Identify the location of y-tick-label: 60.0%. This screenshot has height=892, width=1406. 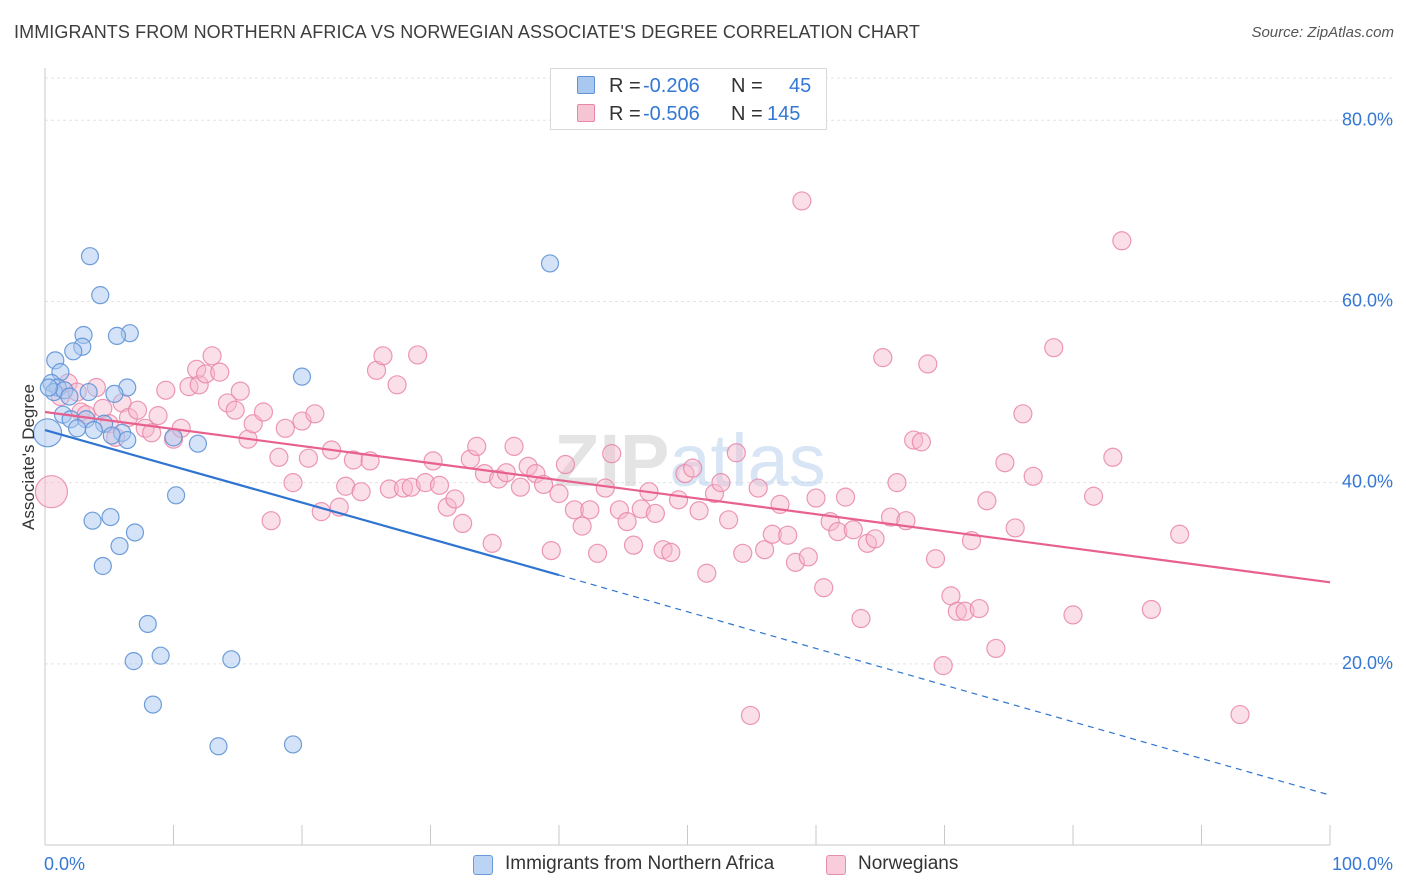
(1367, 300).